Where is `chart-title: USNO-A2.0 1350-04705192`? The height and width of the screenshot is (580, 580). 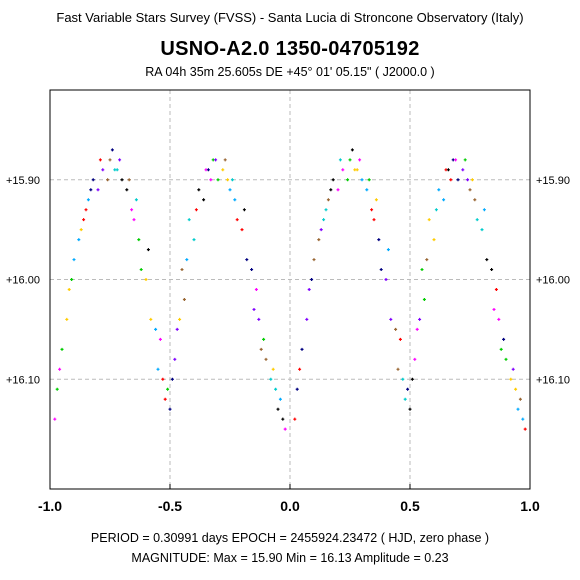 chart-title: USNO-A2.0 1350-04705192 is located at coordinates (290, 49).